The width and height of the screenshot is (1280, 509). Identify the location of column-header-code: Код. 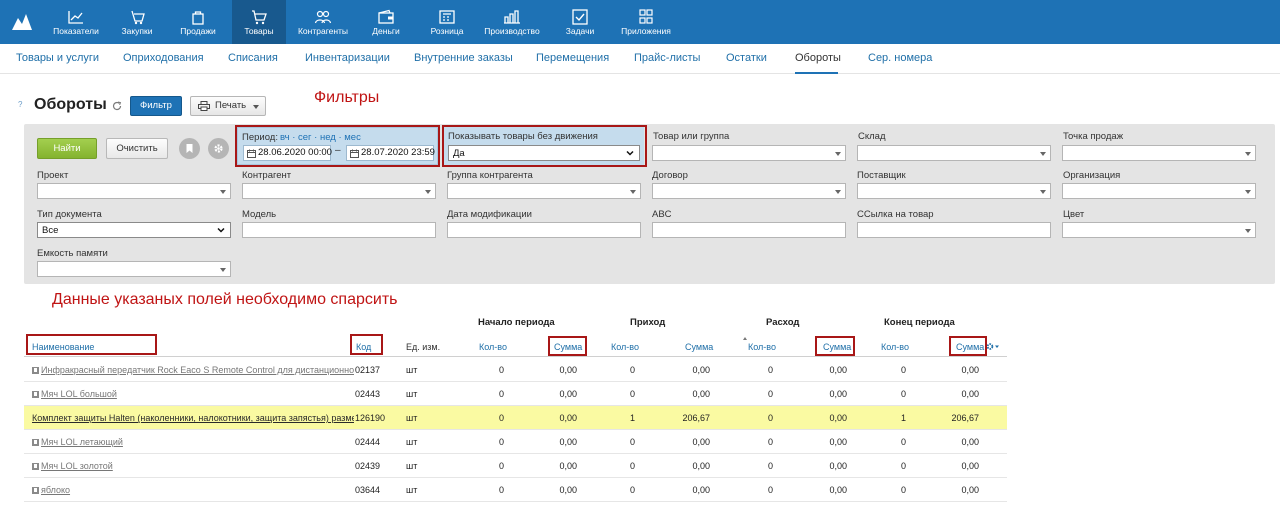
(364, 347).